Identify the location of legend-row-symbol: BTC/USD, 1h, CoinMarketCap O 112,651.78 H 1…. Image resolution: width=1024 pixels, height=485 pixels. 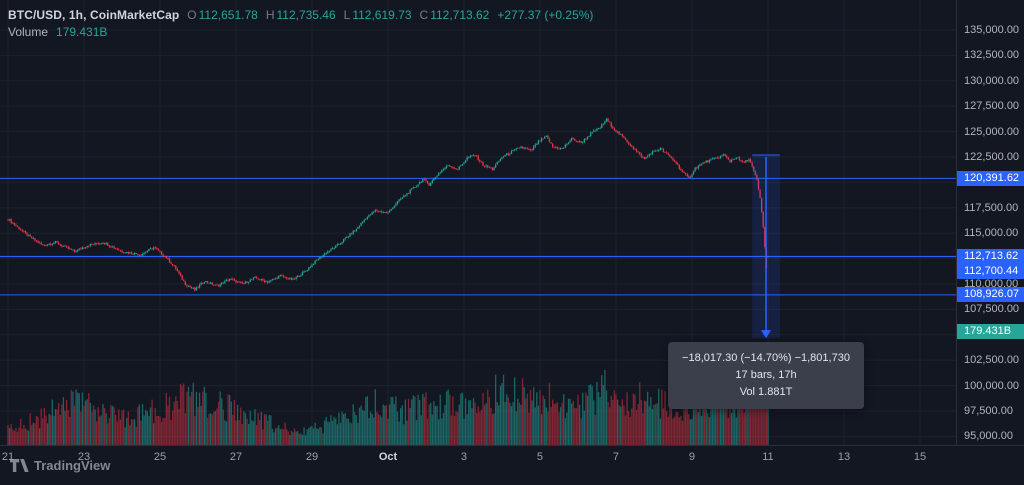
(300, 14).